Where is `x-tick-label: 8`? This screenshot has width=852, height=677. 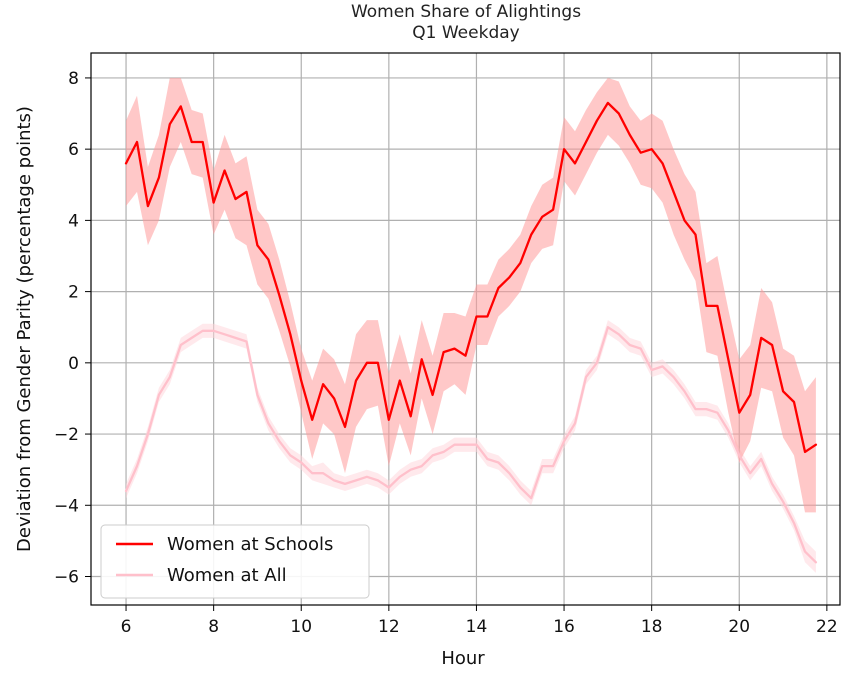
x-tick-label: 8 is located at coordinates (213, 627).